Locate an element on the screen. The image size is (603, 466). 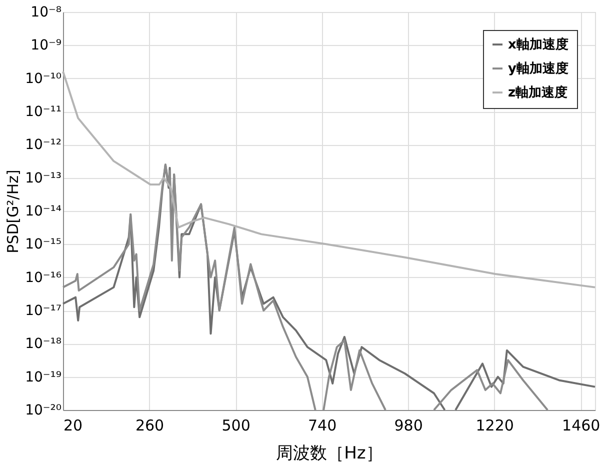
x-tick-label: 260 is located at coordinates (149, 425).